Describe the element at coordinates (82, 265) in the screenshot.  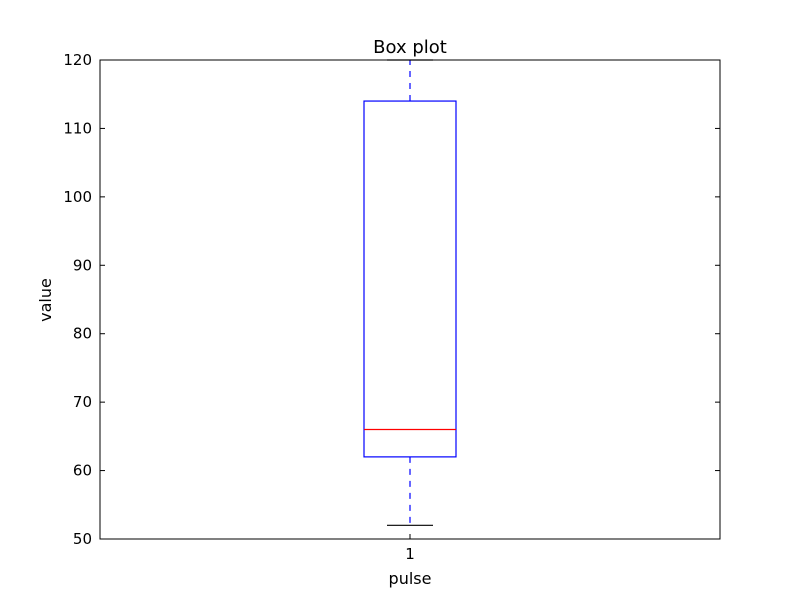
I see `y-tick-label: 90` at that location.